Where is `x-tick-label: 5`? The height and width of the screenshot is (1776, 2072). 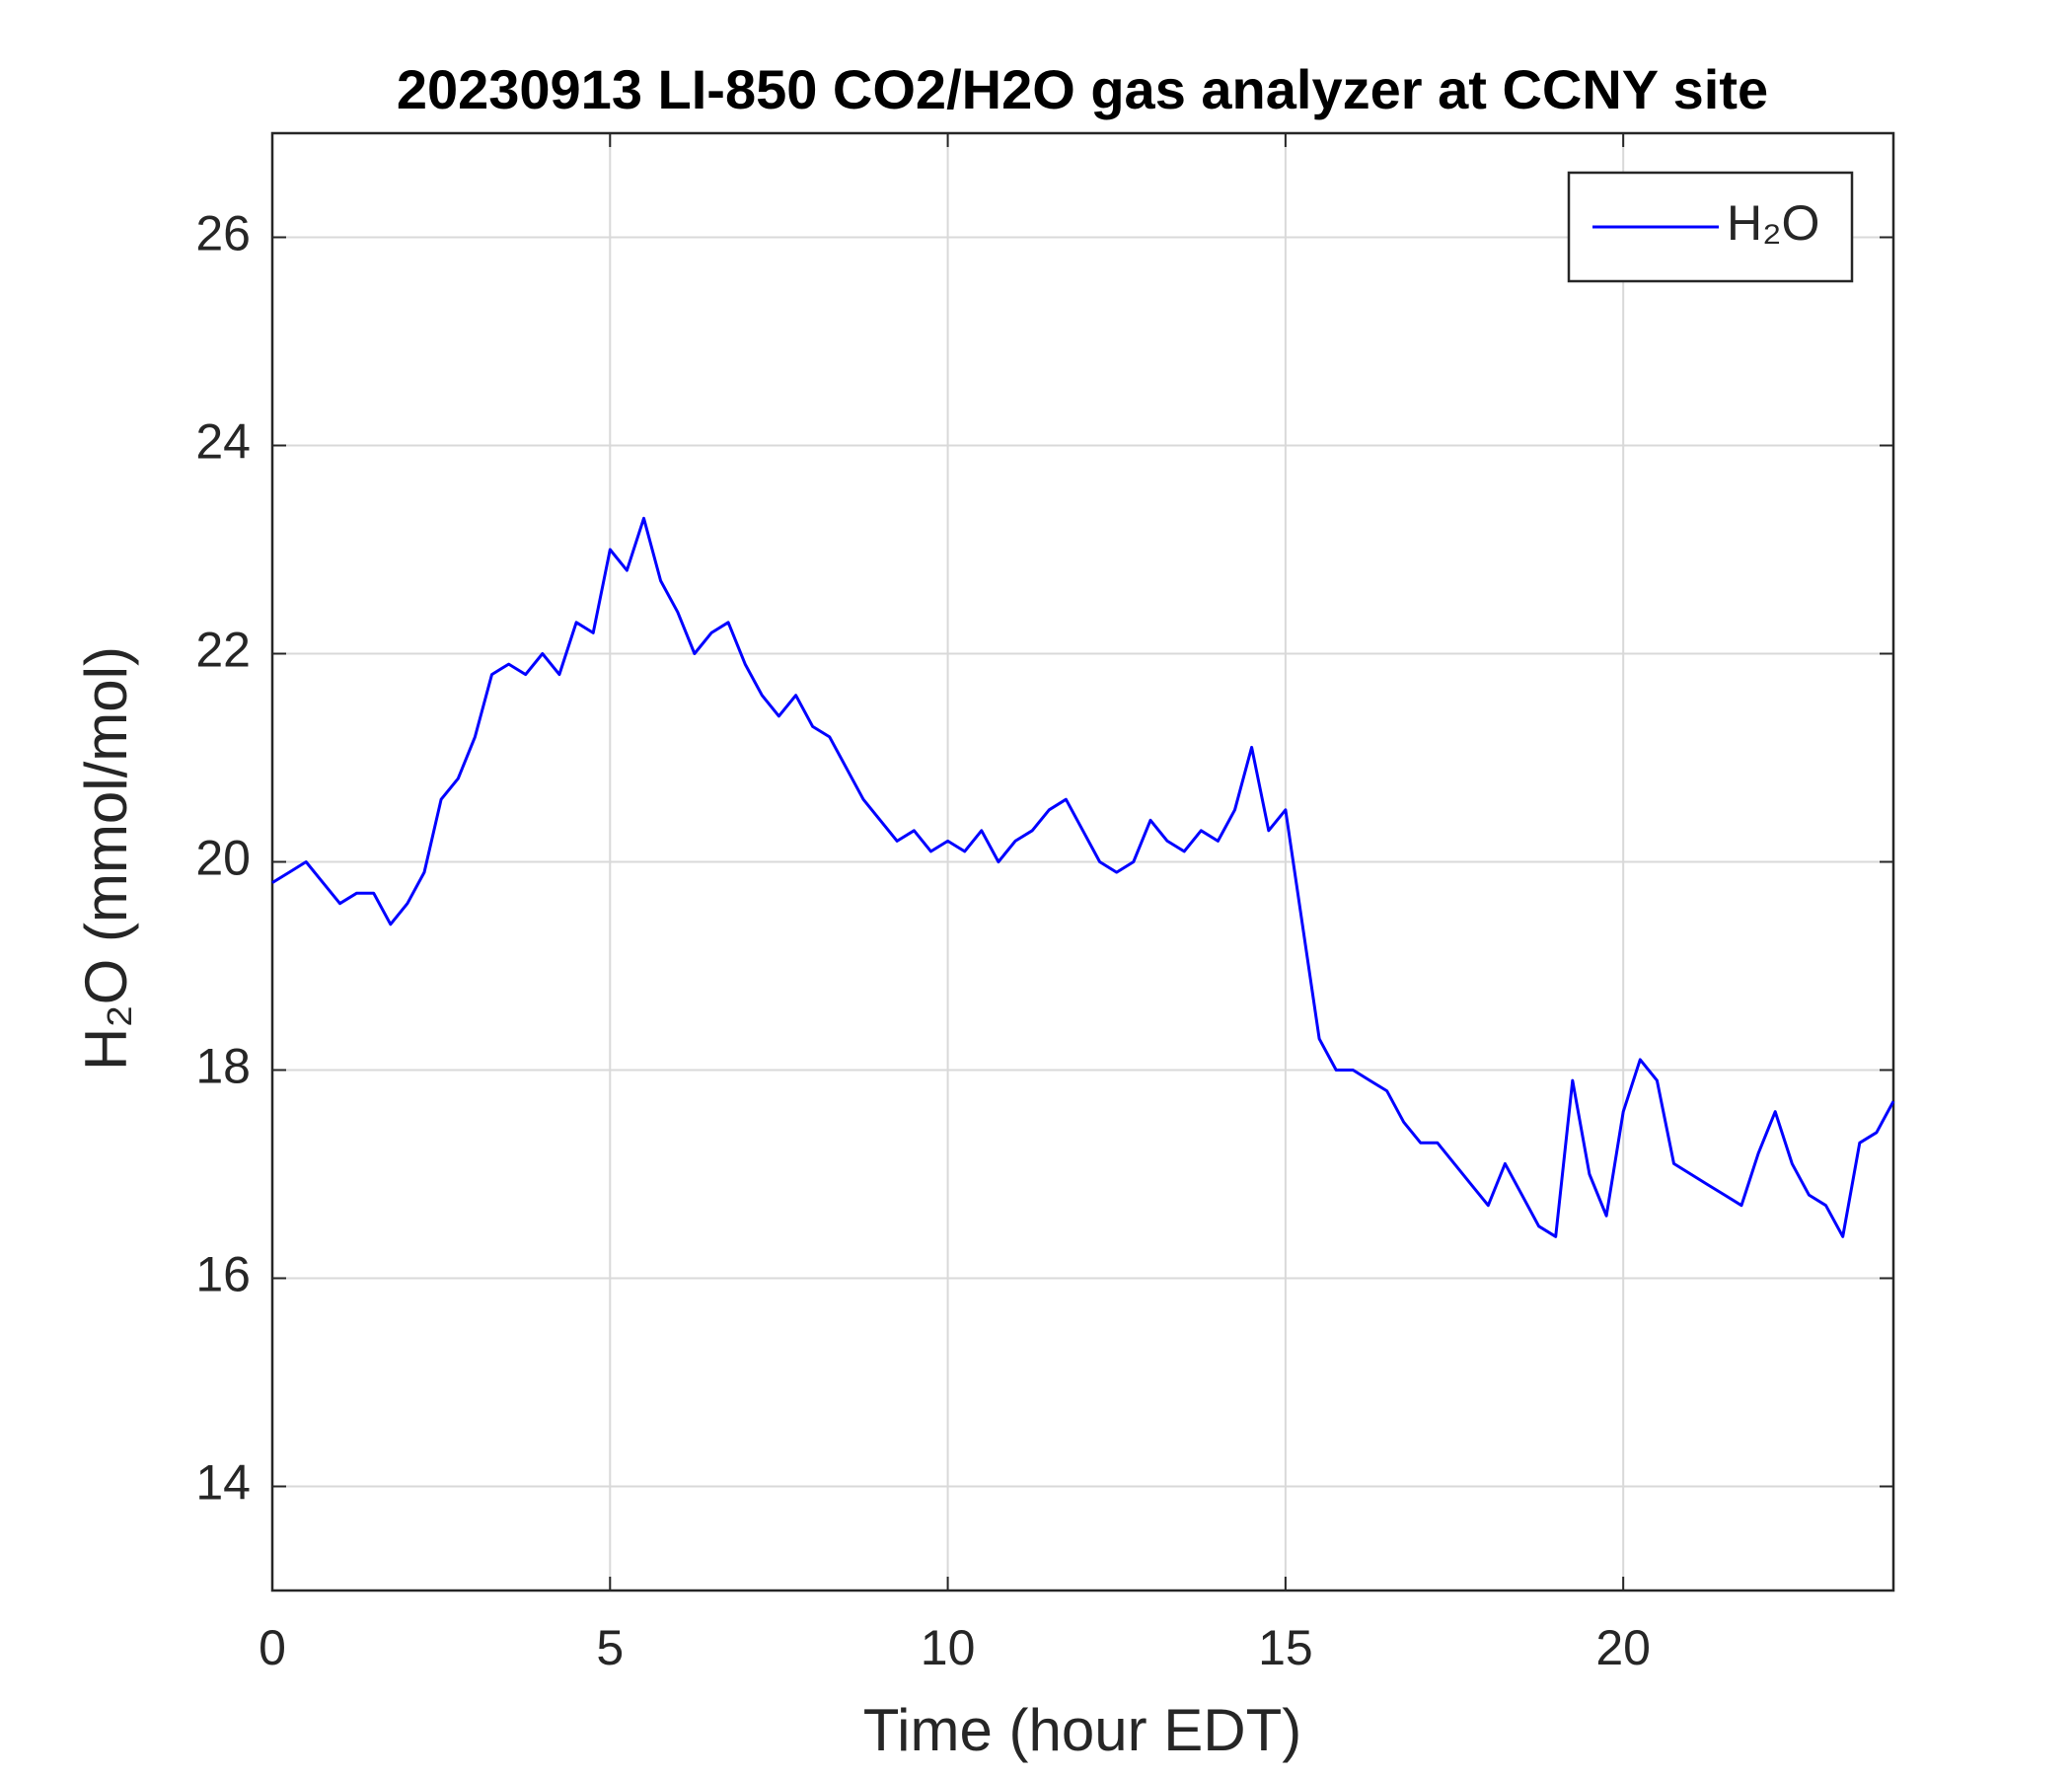
x-tick-label: 5 is located at coordinates (610, 1647).